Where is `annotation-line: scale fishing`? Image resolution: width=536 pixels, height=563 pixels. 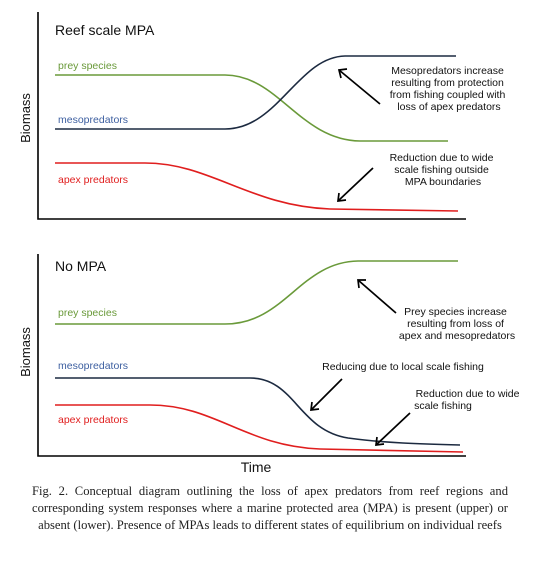 annotation-line: scale fishing is located at coordinates (443, 406).